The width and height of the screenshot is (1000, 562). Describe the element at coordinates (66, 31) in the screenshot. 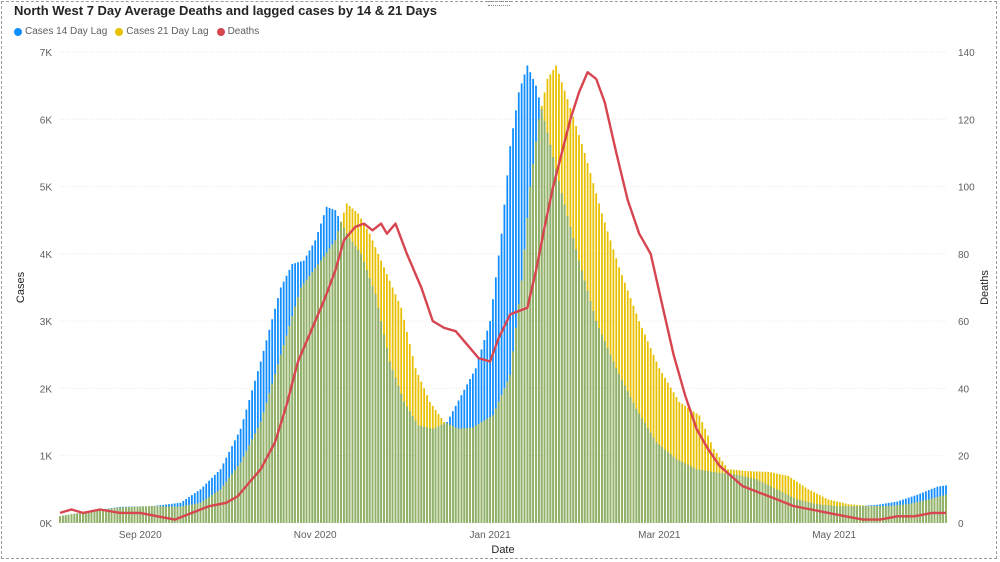

I see `legend-label-cases-14: Cases 14 Day Lag` at that location.